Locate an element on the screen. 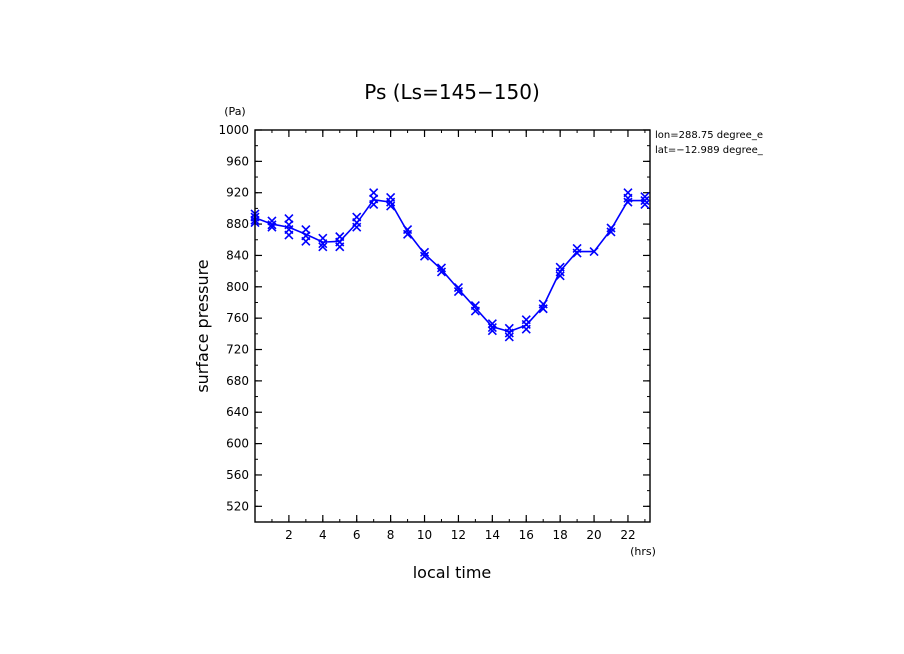  x-tick-label: 12 is located at coordinates (458, 535).